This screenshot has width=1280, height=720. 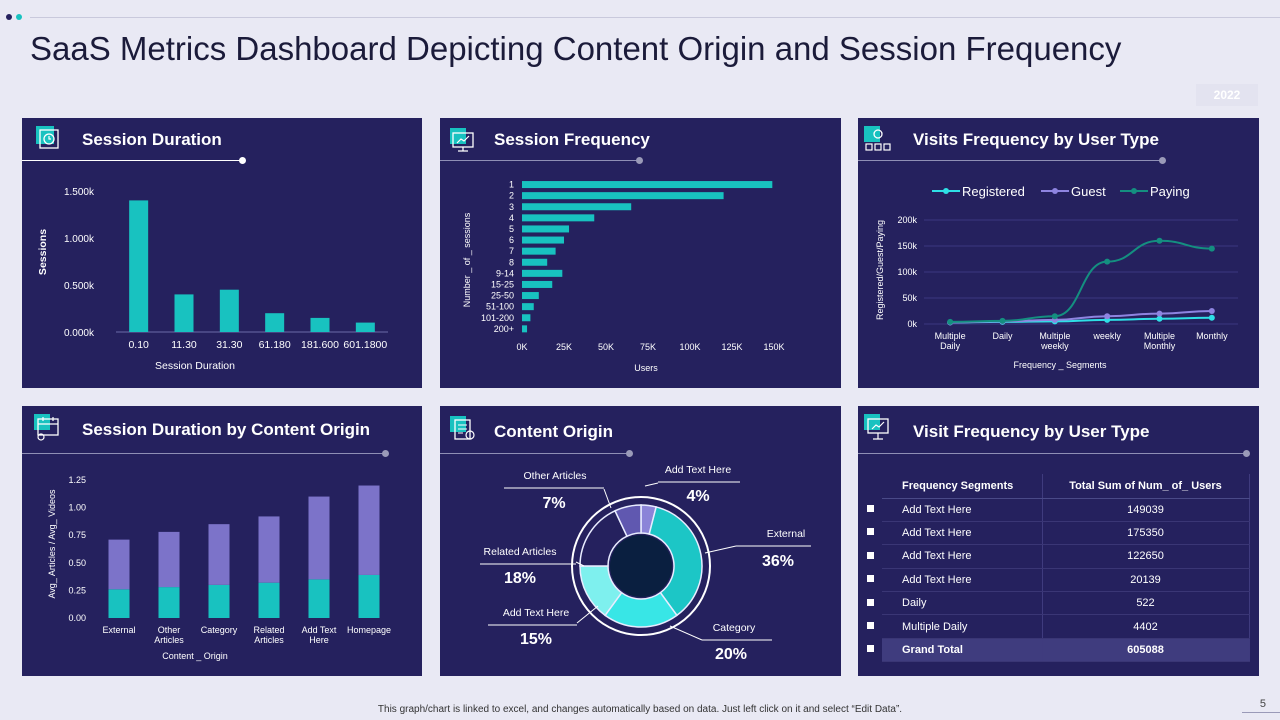 I want to click on table-row: Multiple Daily 4402, so click(x=1066, y=626).